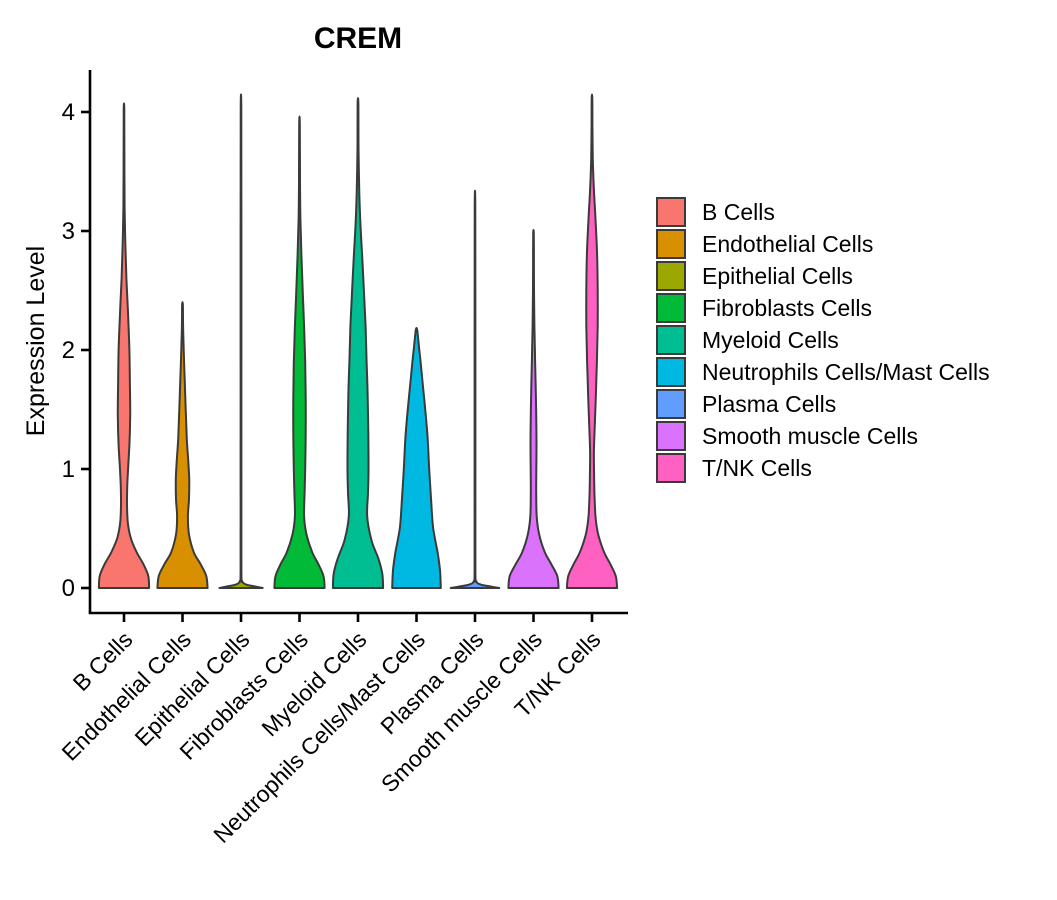 Image resolution: width=1057 pixels, height=900 pixels. Describe the element at coordinates (738, 211) in the screenshot. I see `legend-label: B Cells` at that location.